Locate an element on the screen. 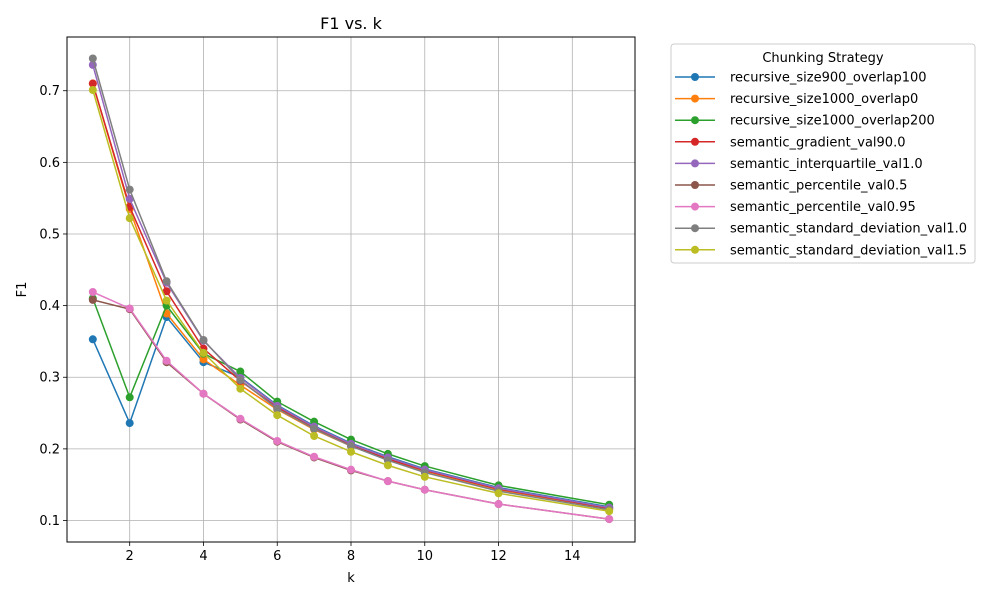 The height and width of the screenshot is (600, 1000). legend-item: semantic_standard_deviation_val1.0 is located at coordinates (821, 229).